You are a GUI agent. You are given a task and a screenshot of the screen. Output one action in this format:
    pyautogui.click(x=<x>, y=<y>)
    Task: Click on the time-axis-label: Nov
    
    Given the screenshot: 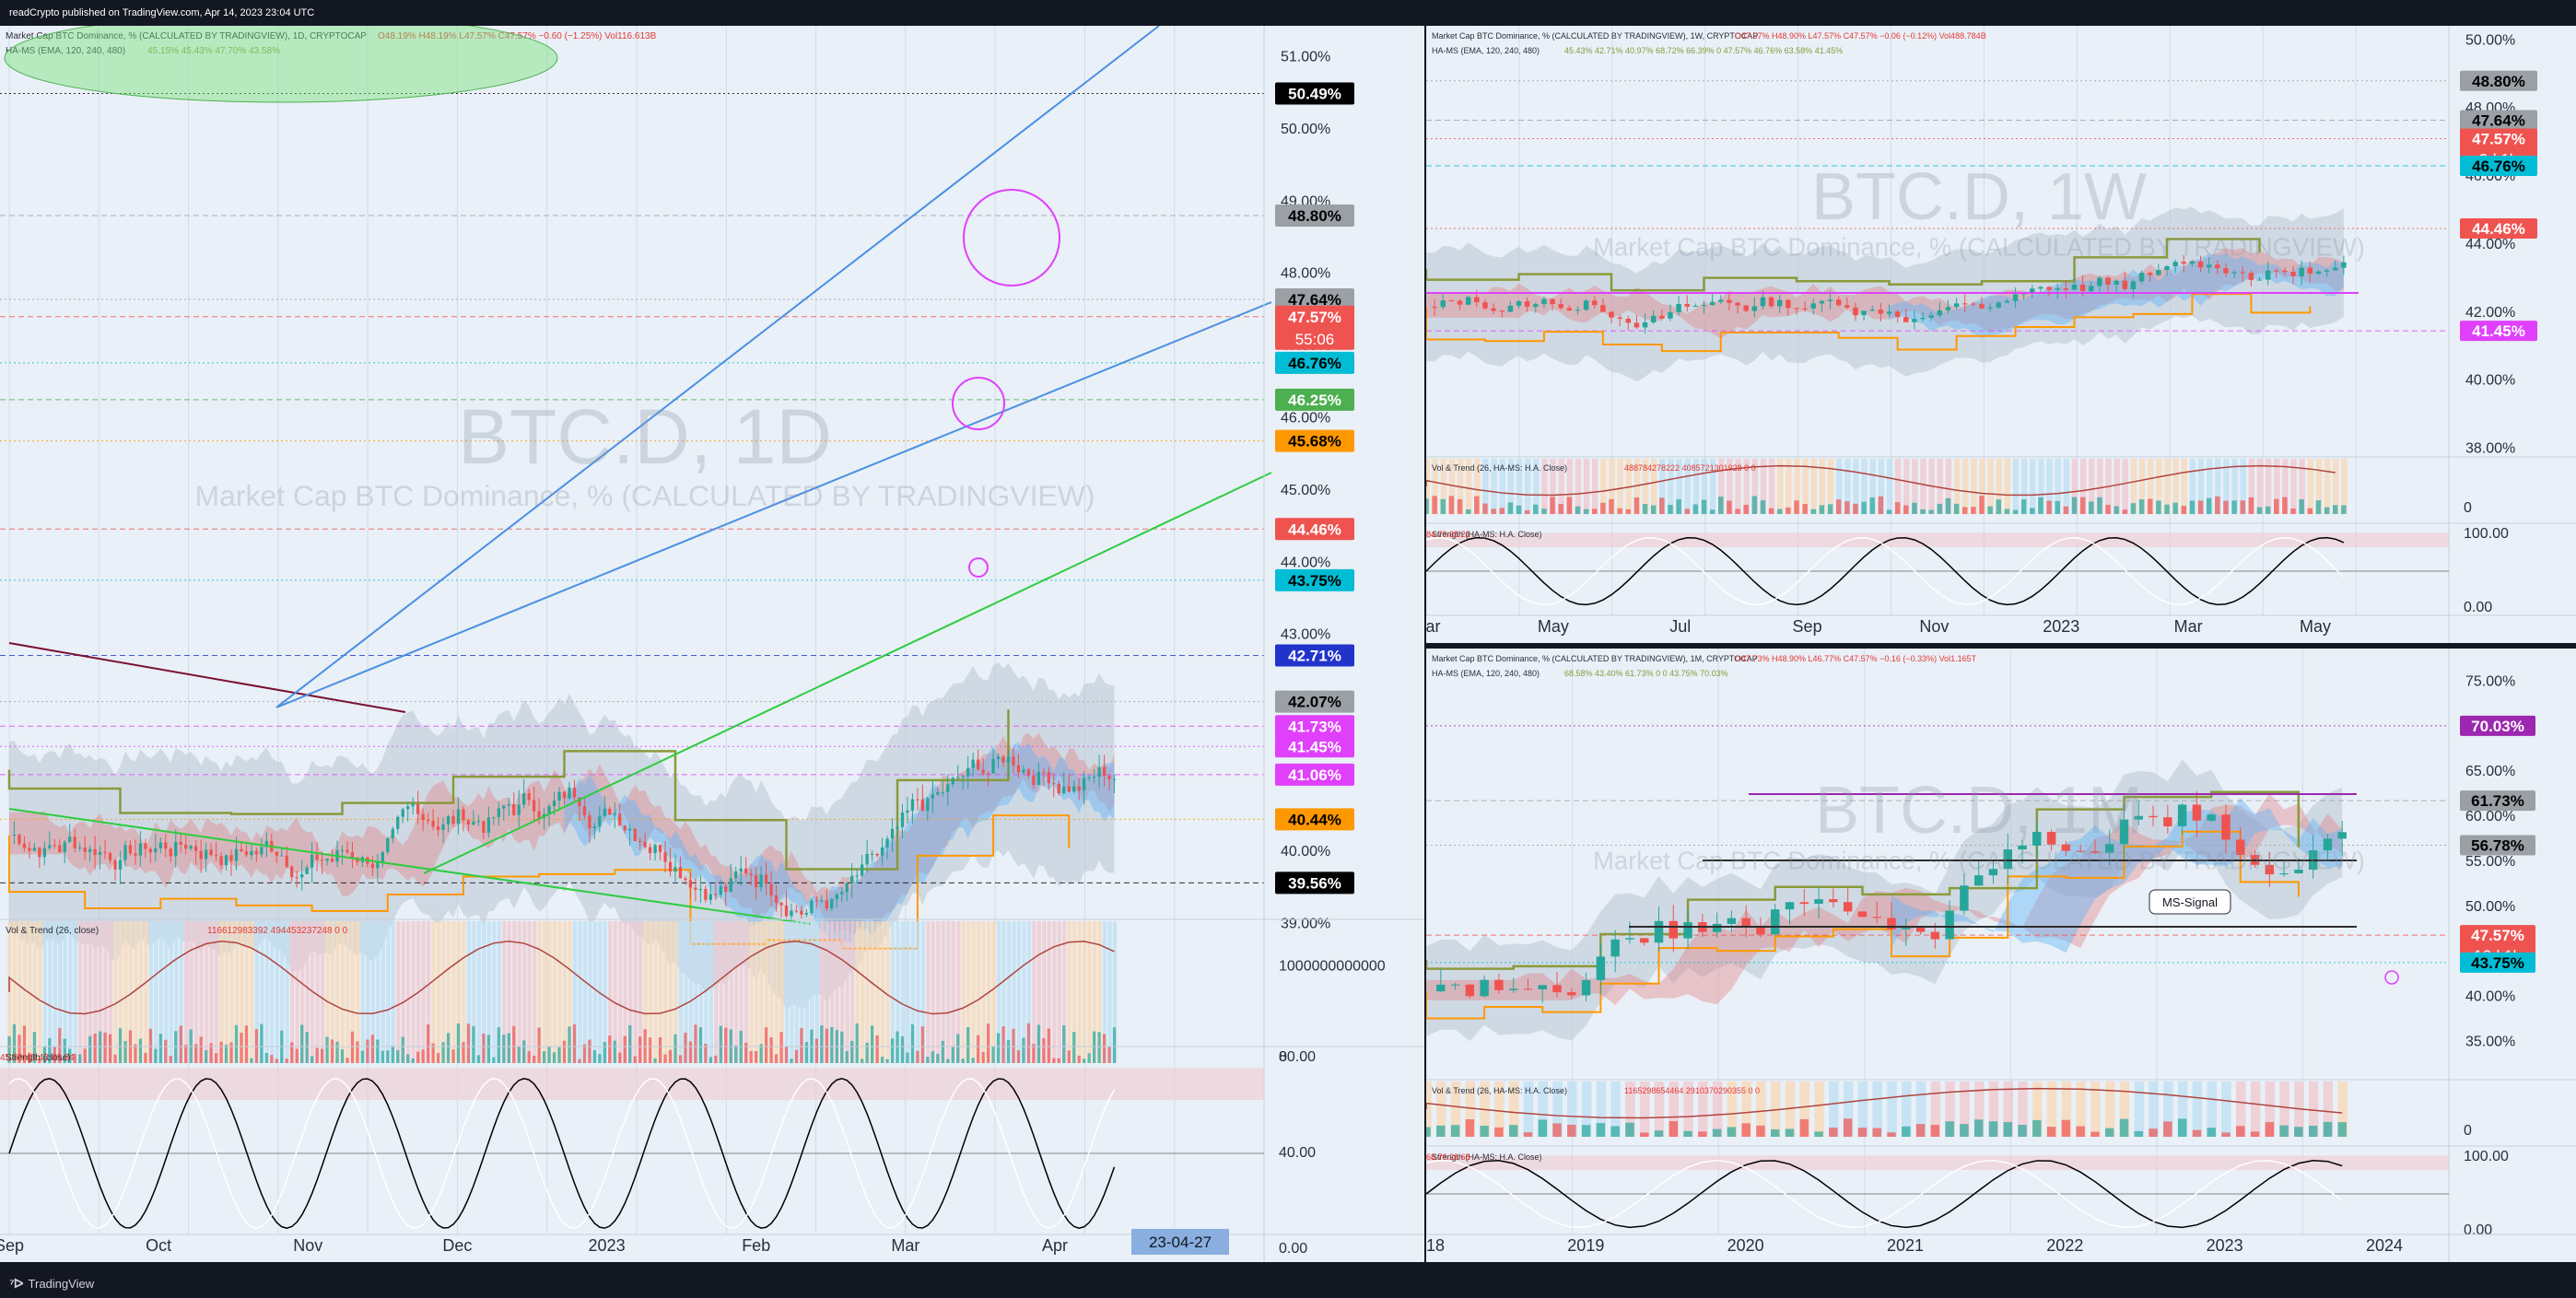 What is the action you would take?
    pyautogui.click(x=307, y=1245)
    